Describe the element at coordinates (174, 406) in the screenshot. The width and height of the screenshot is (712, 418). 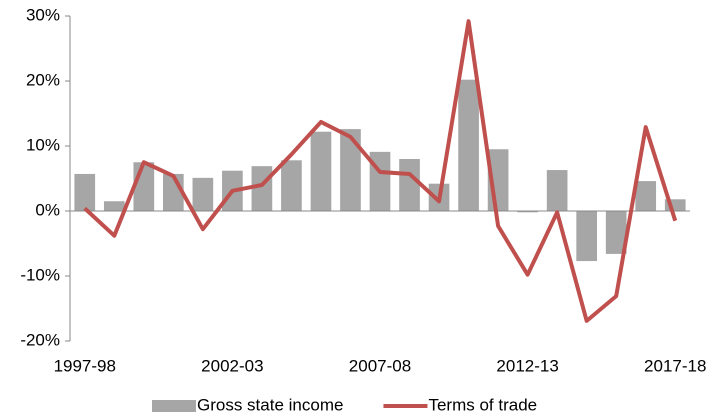
I see `legend-swatch` at that location.